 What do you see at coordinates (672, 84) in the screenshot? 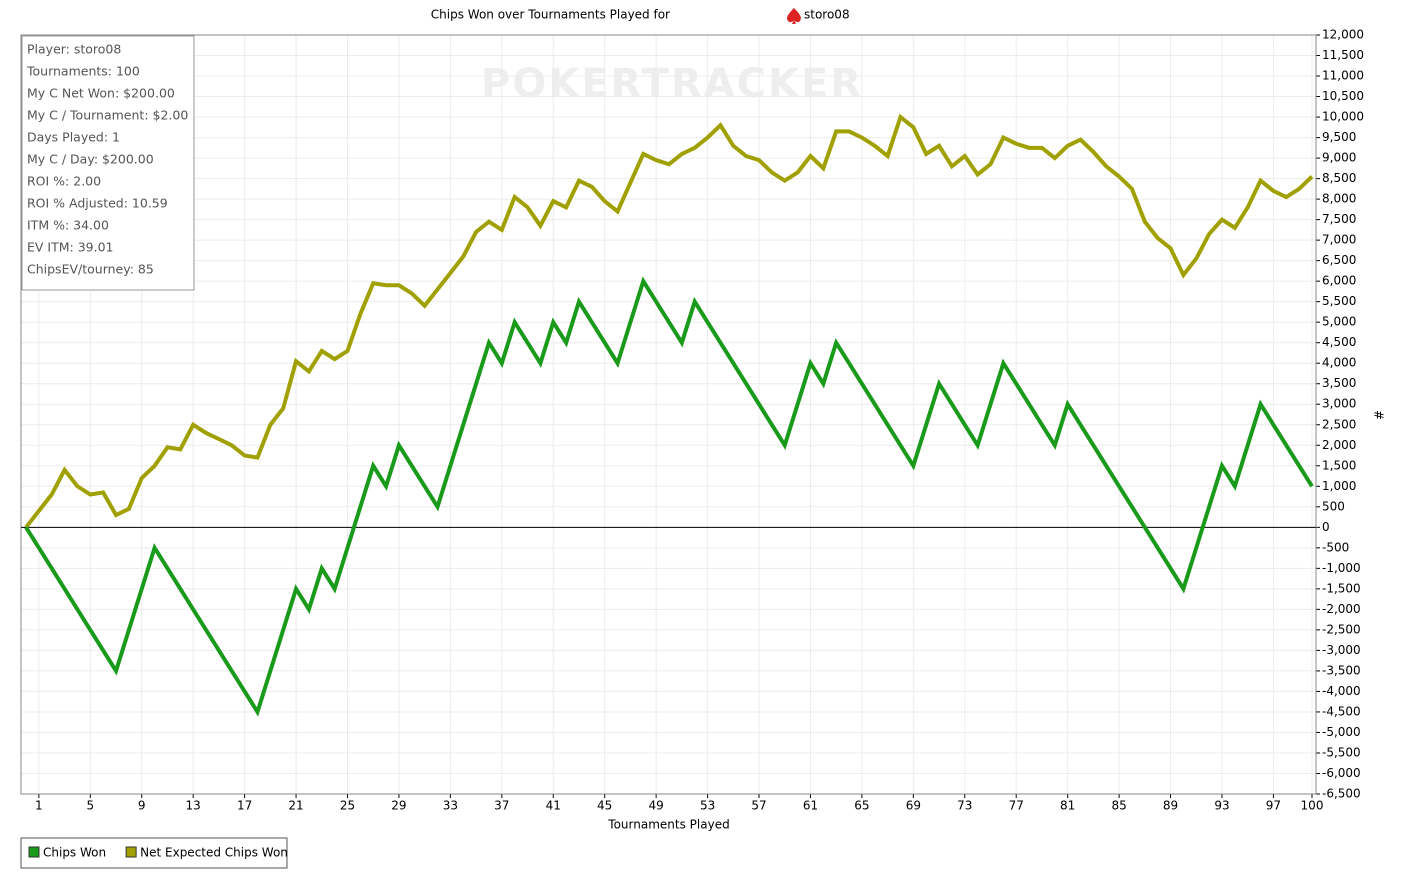
I see `watermark: POKERTRACKER` at bounding box center [672, 84].